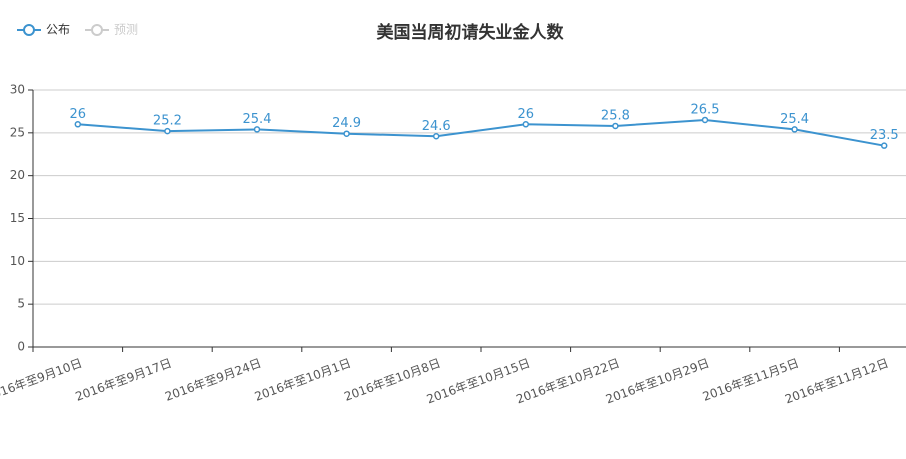 The height and width of the screenshot is (459, 906). What do you see at coordinates (481, 132) in the screenshot?
I see `series-line` at bounding box center [481, 132].